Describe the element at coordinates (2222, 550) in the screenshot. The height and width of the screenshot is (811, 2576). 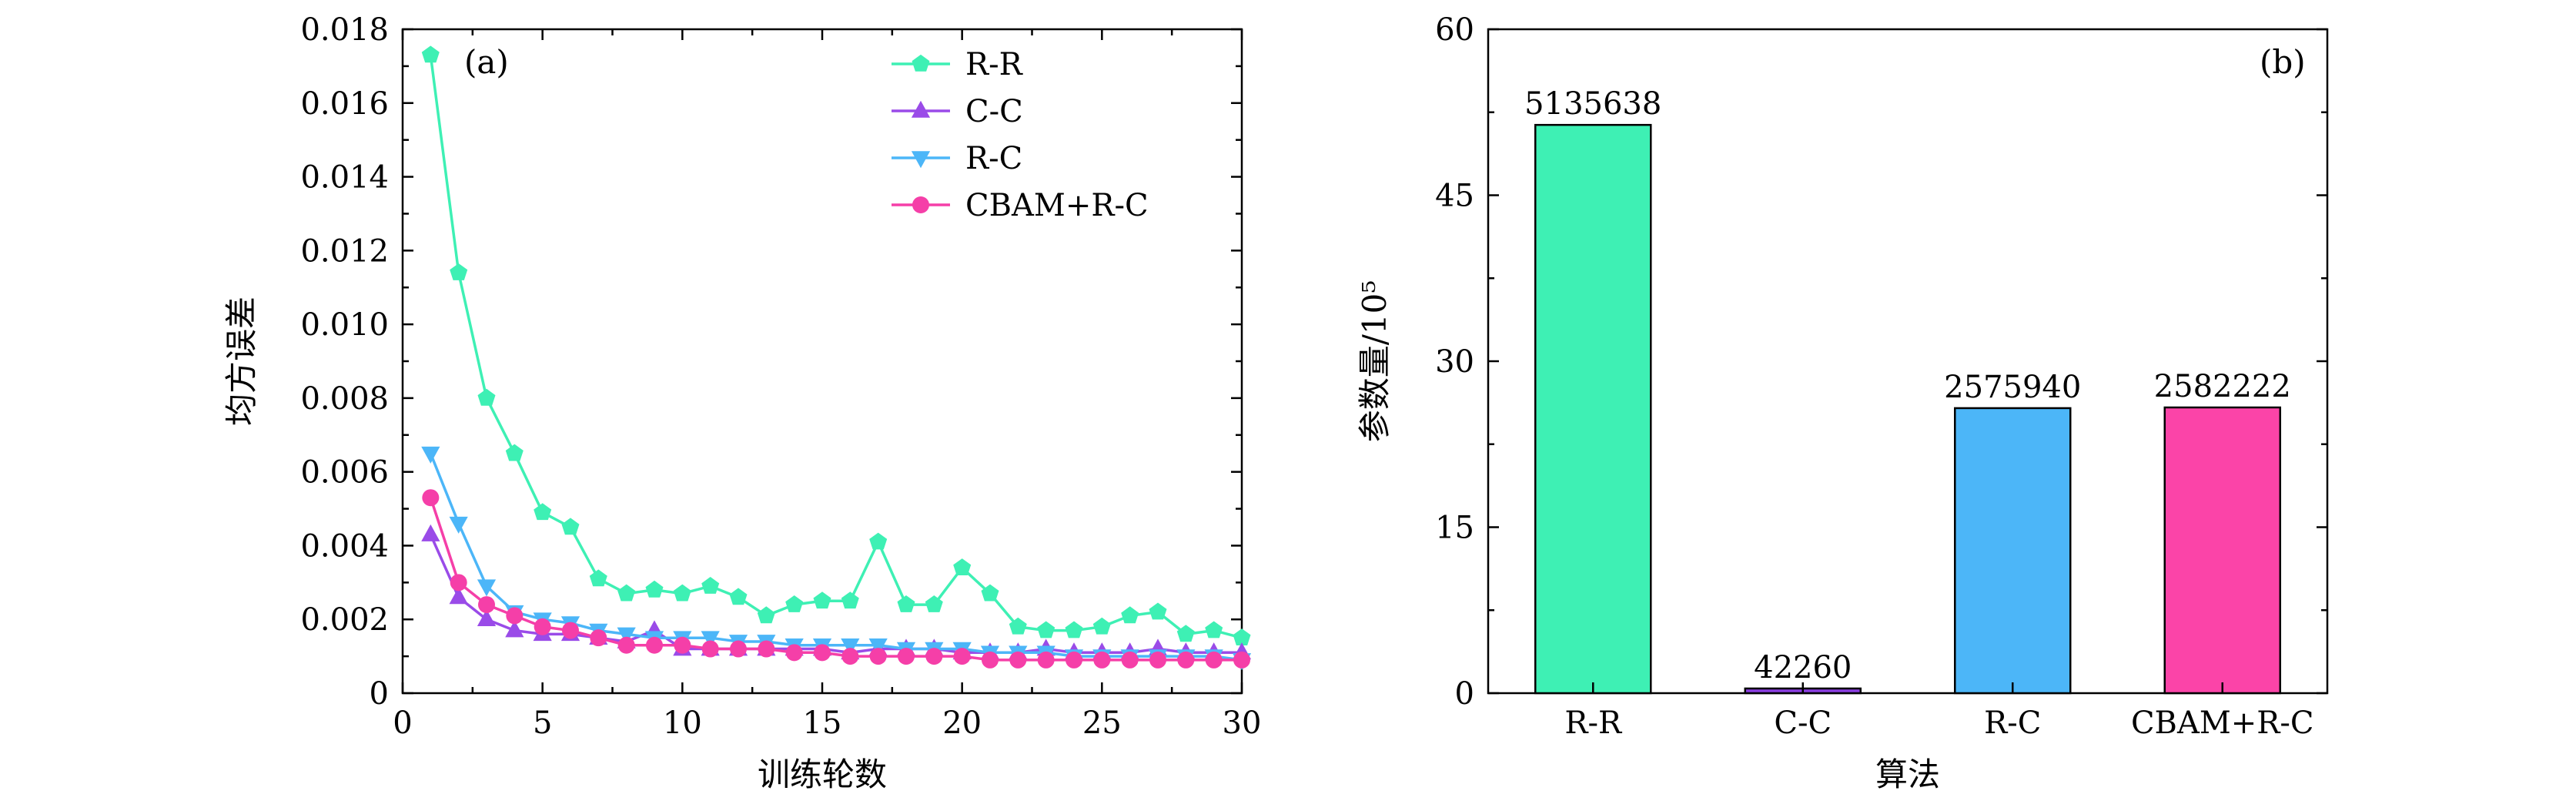
I see `bar-CBAM+R-C` at that location.